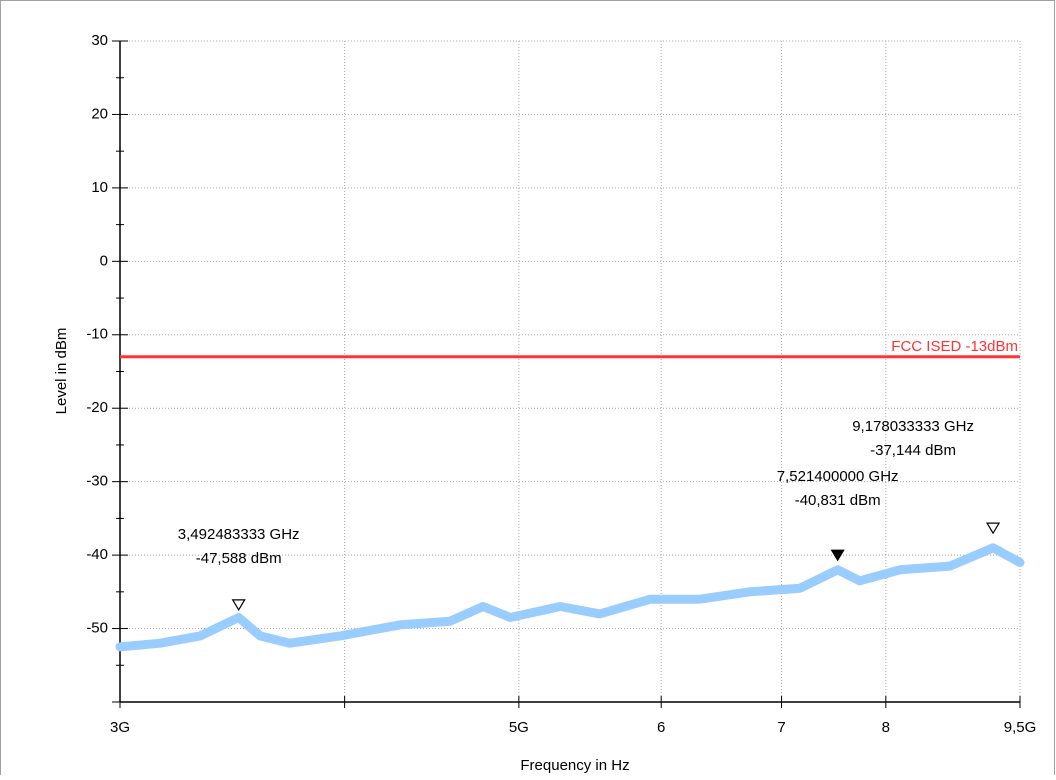 The height and width of the screenshot is (780, 1056). I want to click on y-axis-label: Level in dBm, so click(61, 371).